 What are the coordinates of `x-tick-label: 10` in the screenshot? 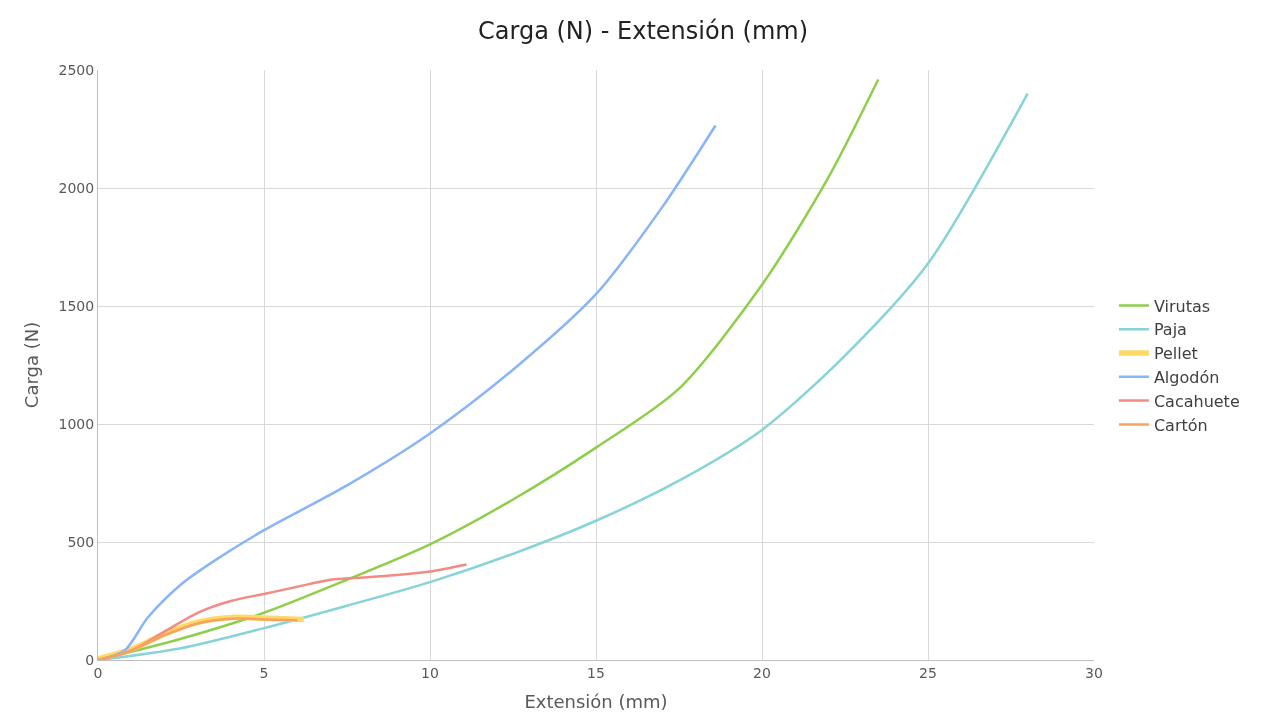 It's located at (430, 672).